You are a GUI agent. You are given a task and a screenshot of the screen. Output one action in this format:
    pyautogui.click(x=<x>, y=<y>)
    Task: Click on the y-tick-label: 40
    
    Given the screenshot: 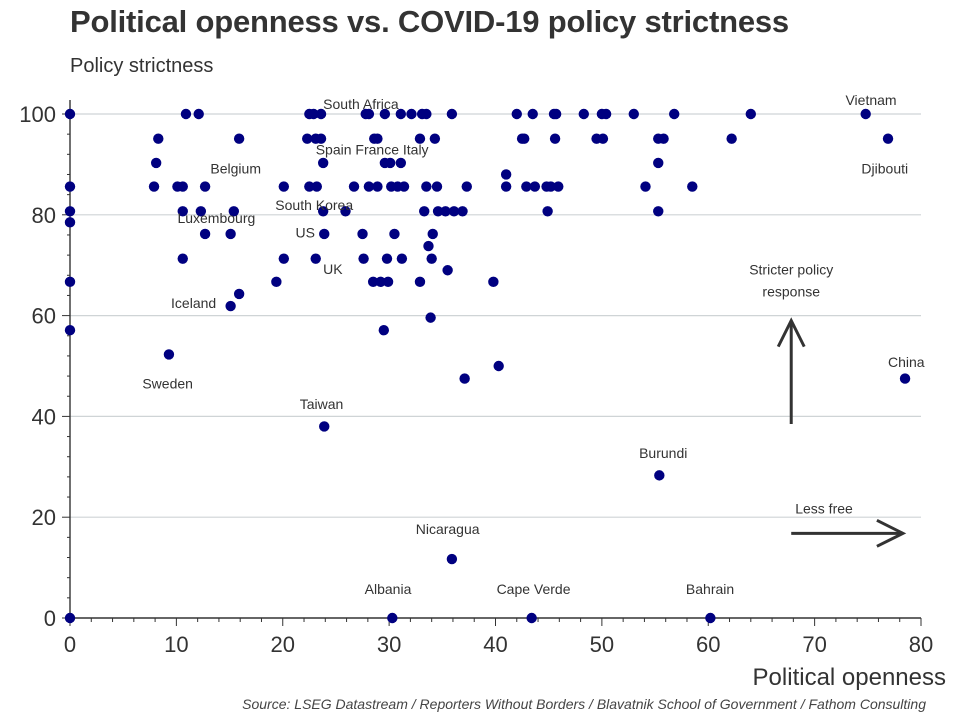 What is the action you would take?
    pyautogui.click(x=44, y=416)
    